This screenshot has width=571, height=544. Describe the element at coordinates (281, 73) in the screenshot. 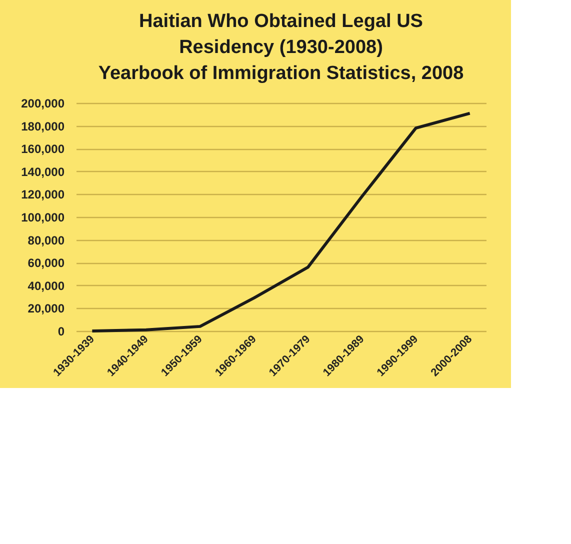

I see `chart-subtitle: Yearbook of Immigration Statistics, 2008` at that location.